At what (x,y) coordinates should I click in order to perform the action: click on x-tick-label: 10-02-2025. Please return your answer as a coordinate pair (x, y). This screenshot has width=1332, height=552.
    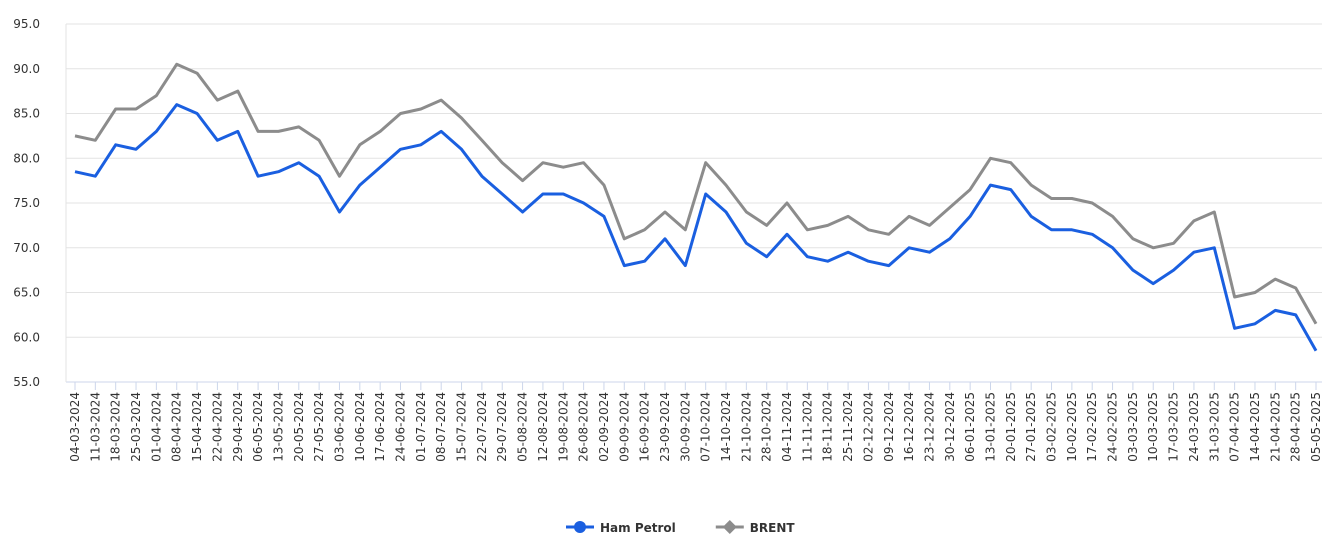
    Looking at the image, I should click on (1072, 427).